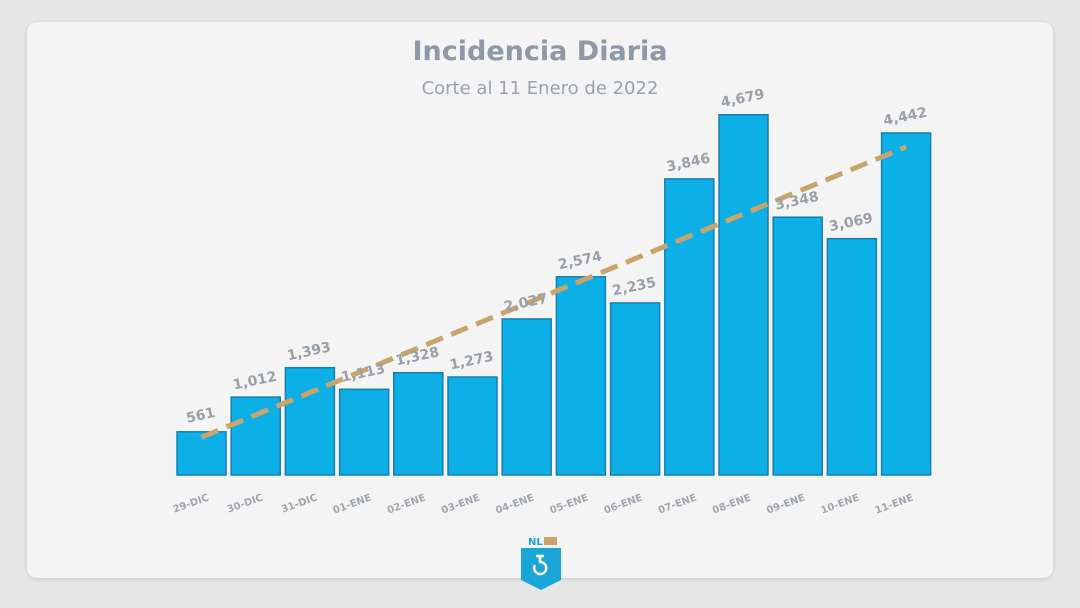 The width and height of the screenshot is (1080, 608). I want to click on x-tick-label: 07-ENE, so click(678, 504).